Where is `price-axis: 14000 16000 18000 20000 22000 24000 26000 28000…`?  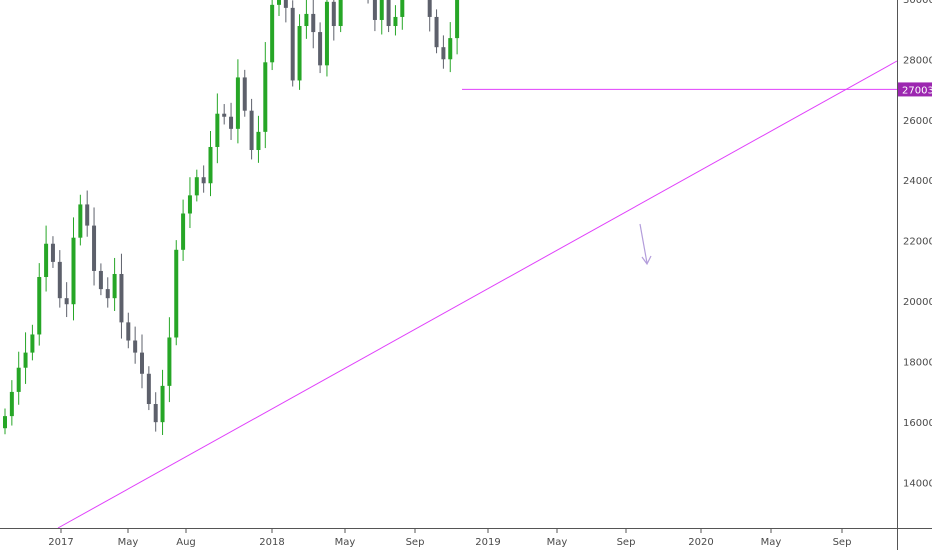
price-axis: 14000 16000 18000 20000 22000 24000 26000 28000… is located at coordinates (917, 245).